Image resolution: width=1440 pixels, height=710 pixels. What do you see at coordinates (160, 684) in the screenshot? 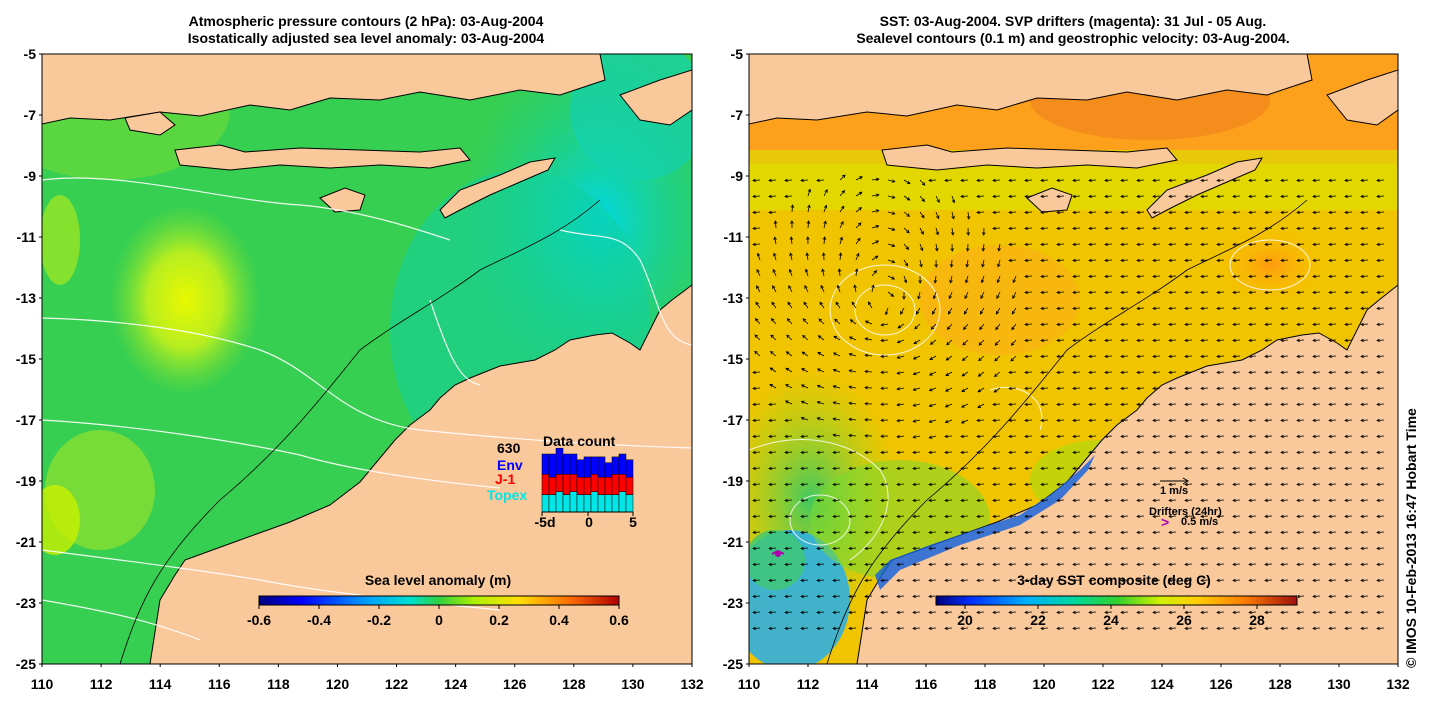
I see `sla-lon-tick: 114` at bounding box center [160, 684].